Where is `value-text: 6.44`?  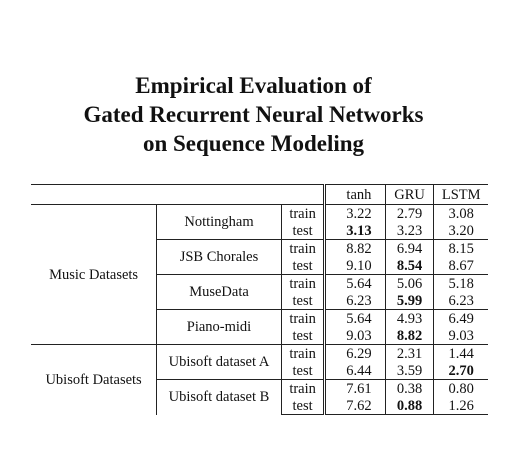
value-text: 6.44 is located at coordinates (359, 370).